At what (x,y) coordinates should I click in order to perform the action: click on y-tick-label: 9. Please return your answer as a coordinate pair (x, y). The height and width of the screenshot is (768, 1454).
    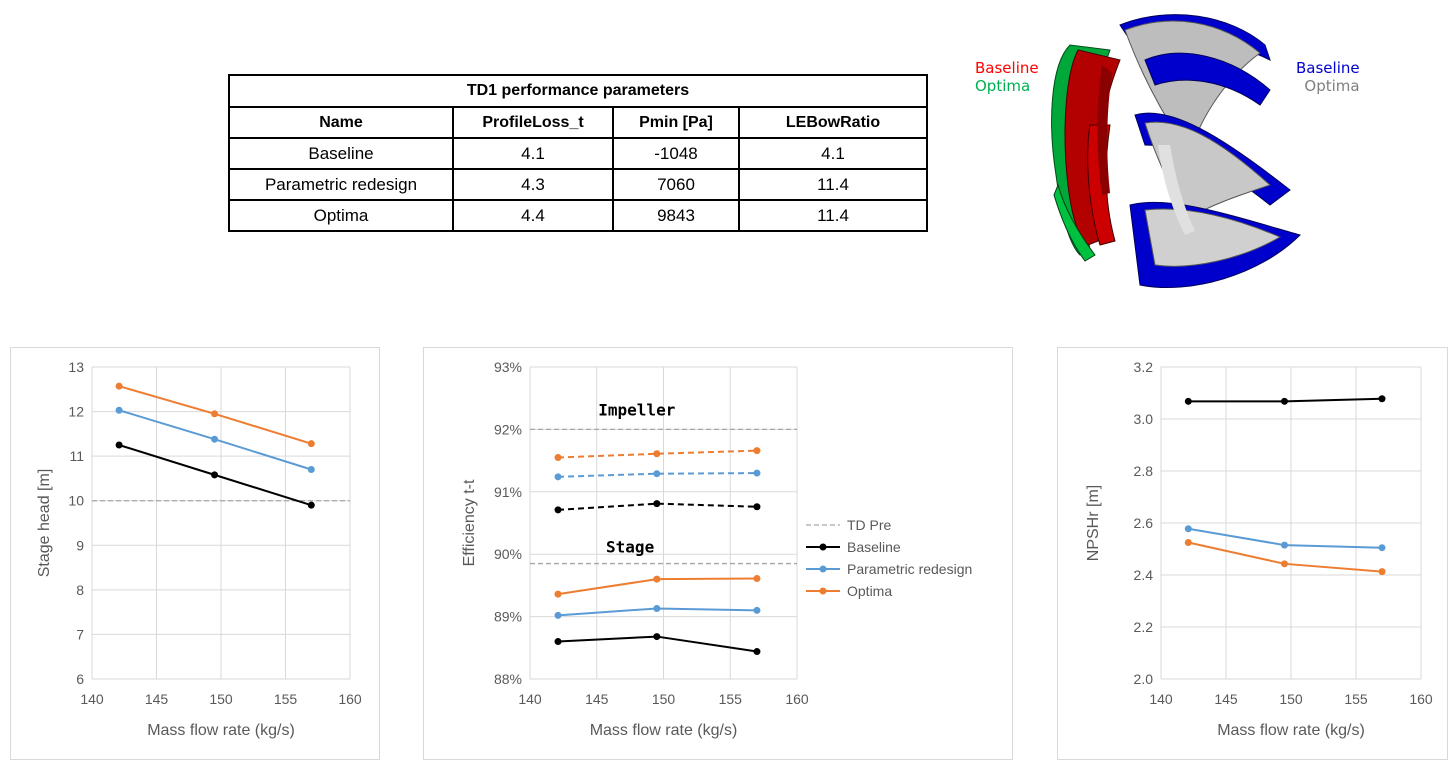
    Looking at the image, I should click on (80, 545).